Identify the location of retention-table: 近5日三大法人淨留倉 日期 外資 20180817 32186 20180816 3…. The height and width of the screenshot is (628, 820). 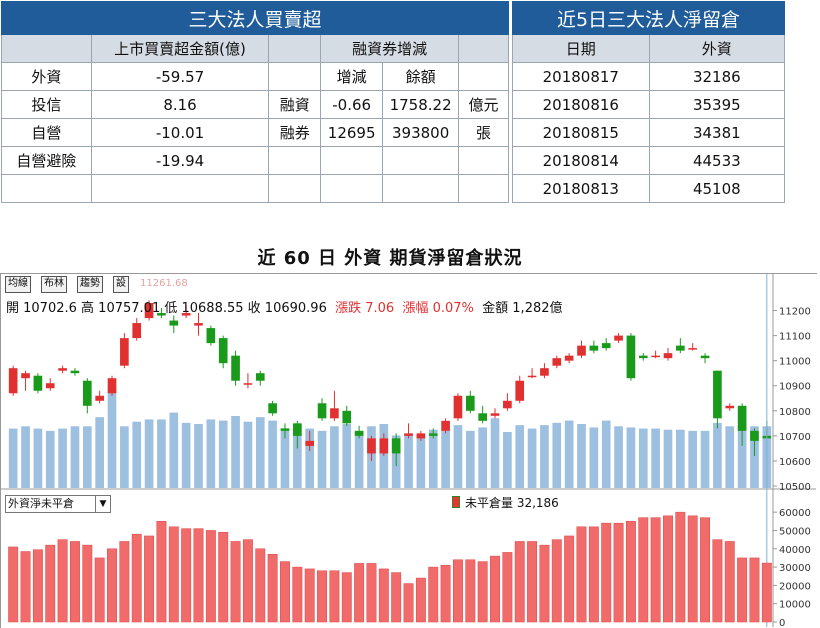
(649, 102).